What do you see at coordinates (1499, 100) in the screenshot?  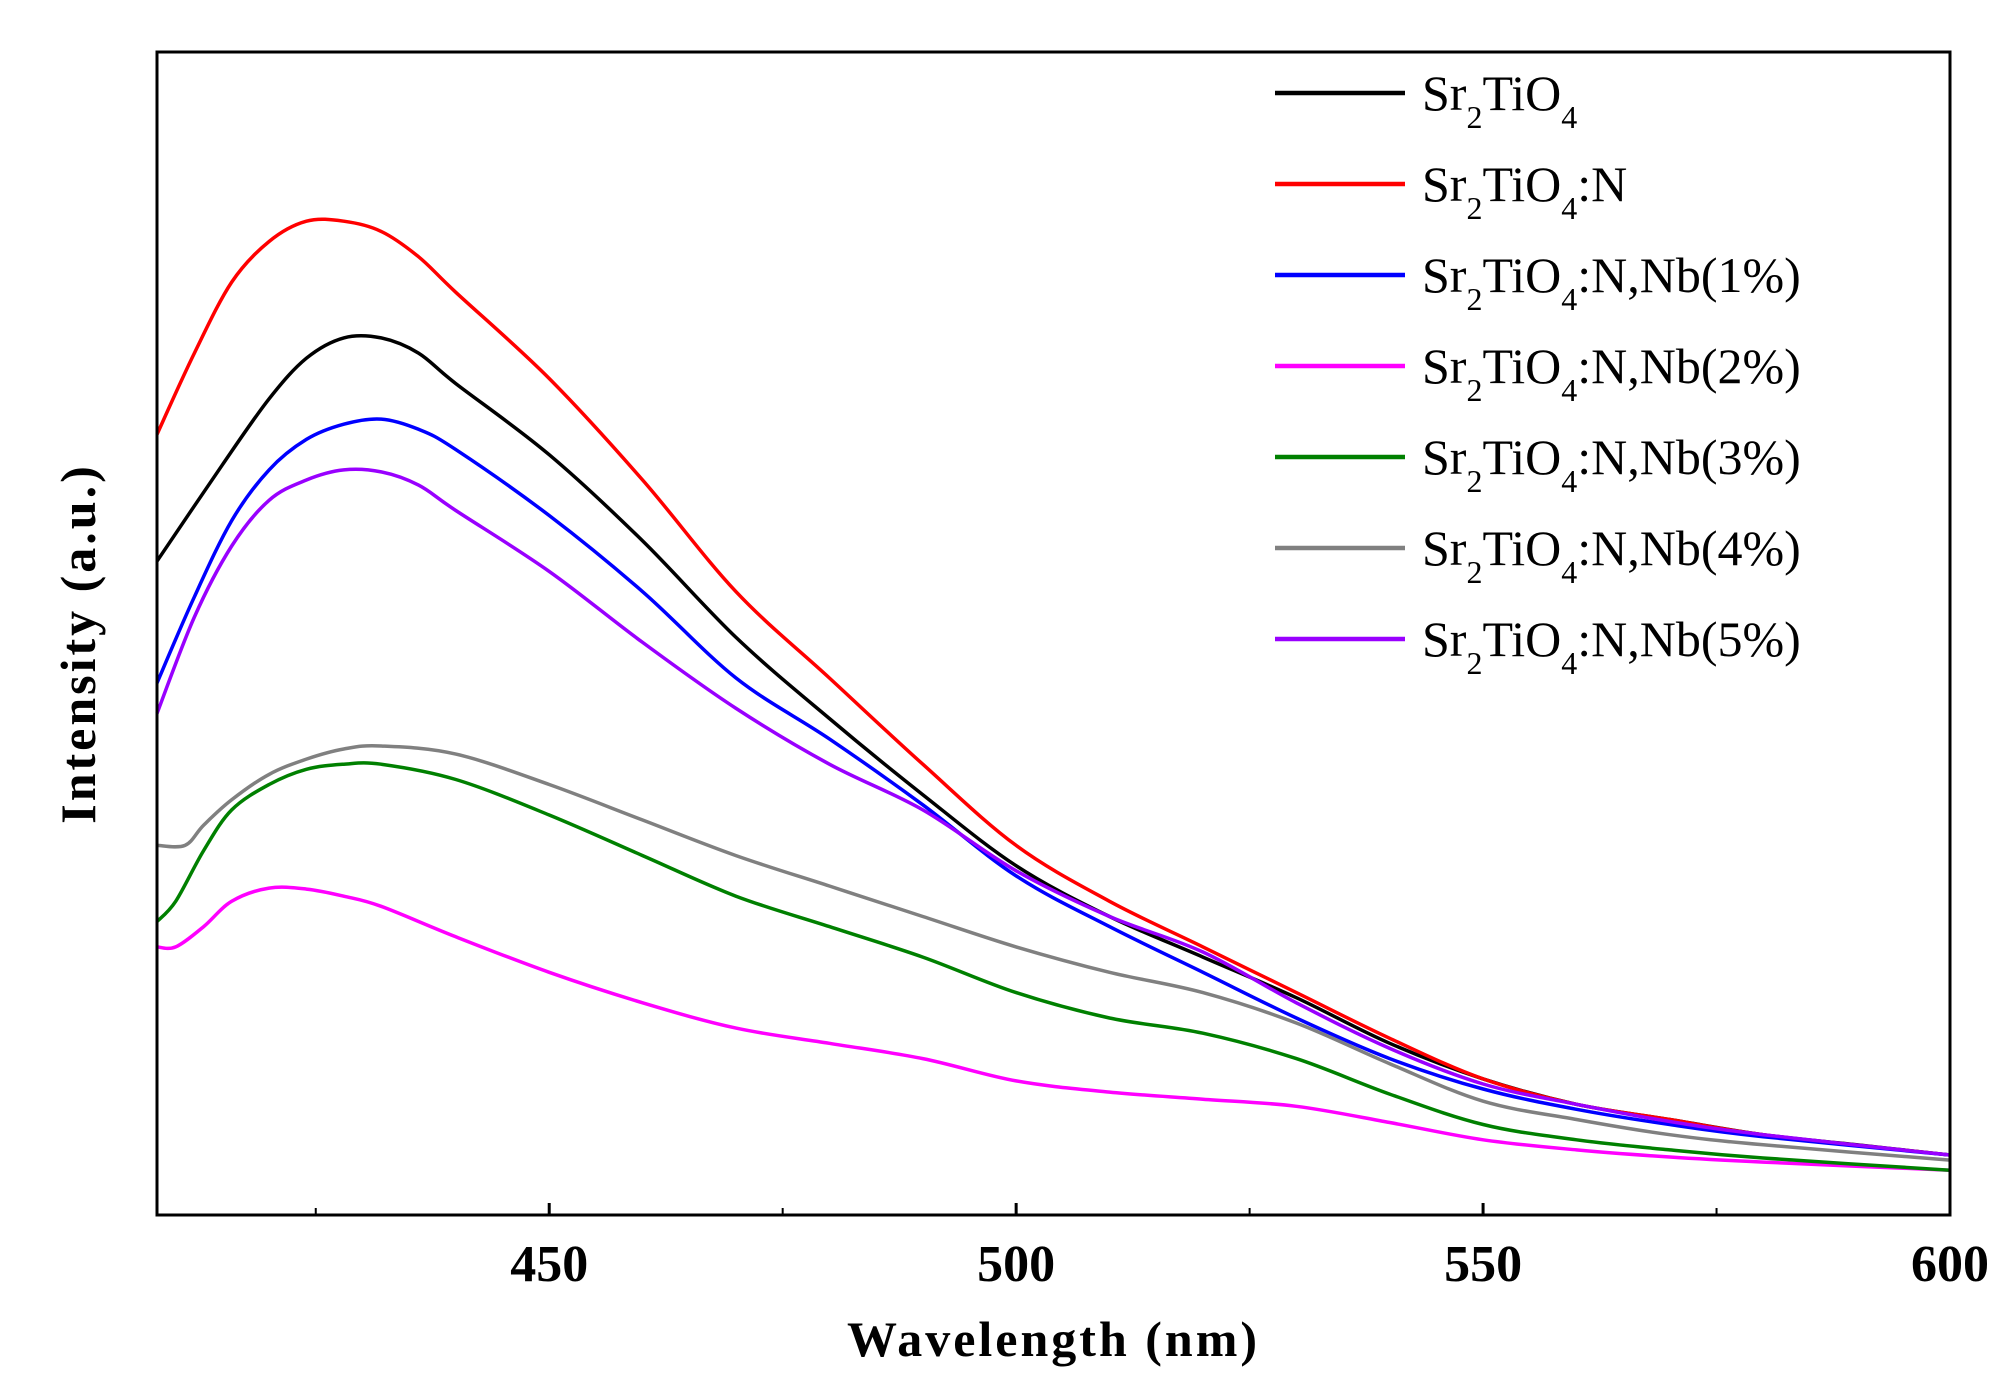 I see `legend-label: Sr2TiO4` at bounding box center [1499, 100].